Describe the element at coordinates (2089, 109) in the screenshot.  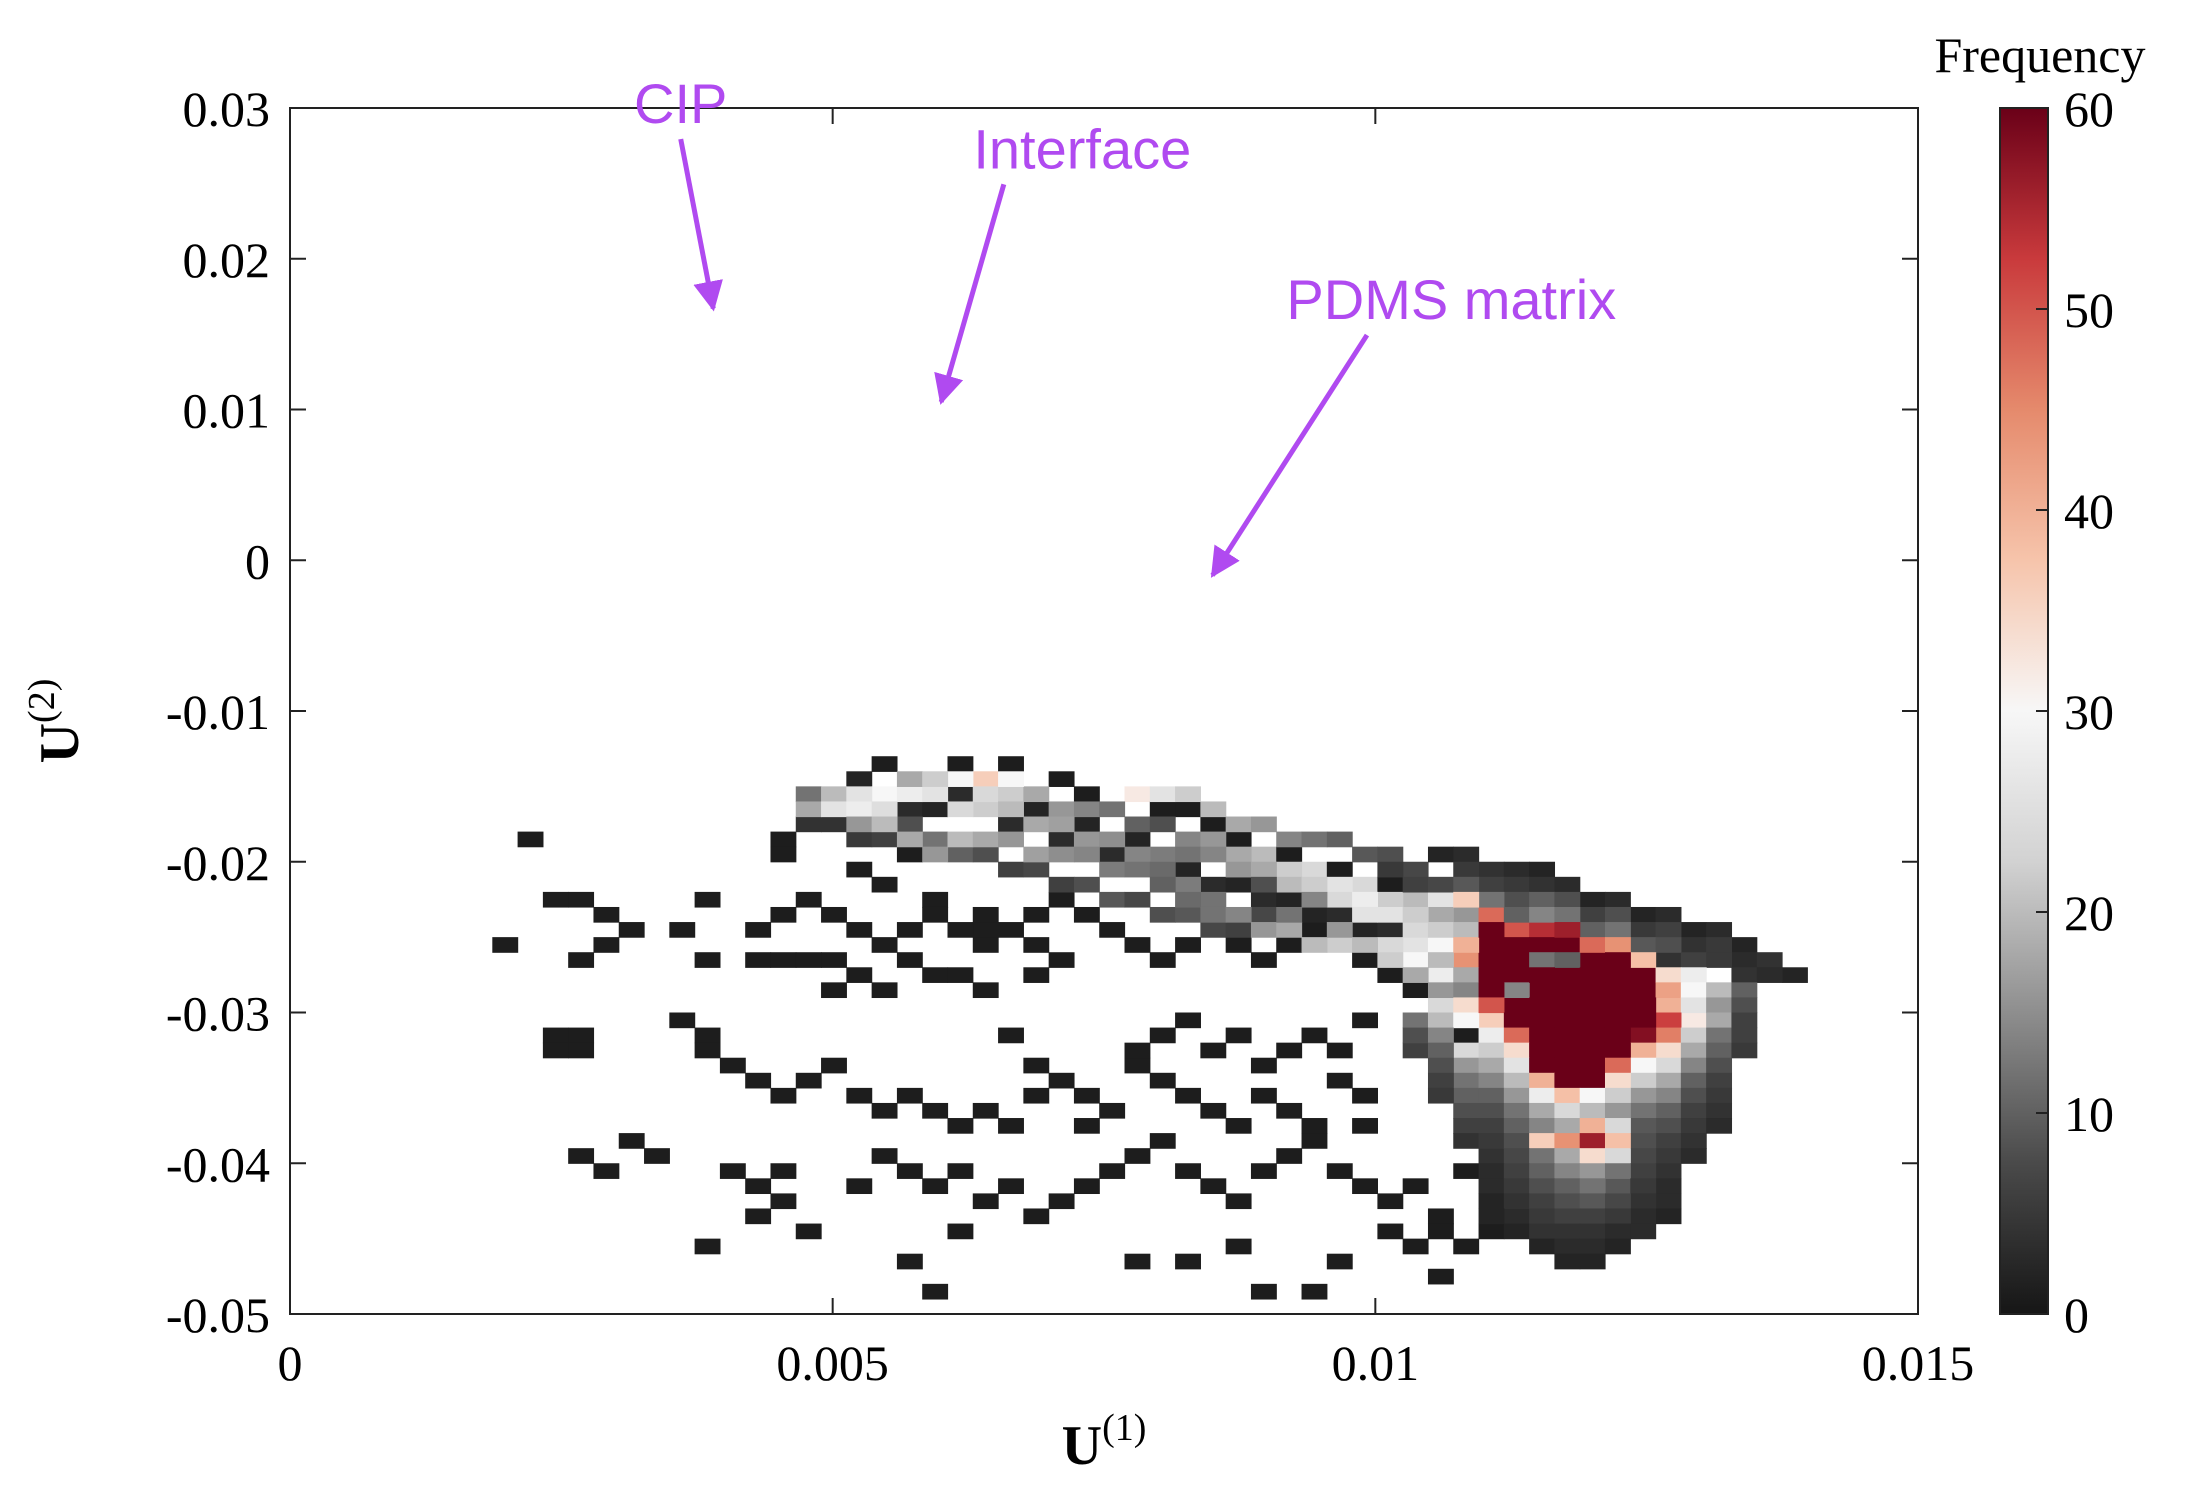
I see `colorbar-tick-label: 60` at that location.